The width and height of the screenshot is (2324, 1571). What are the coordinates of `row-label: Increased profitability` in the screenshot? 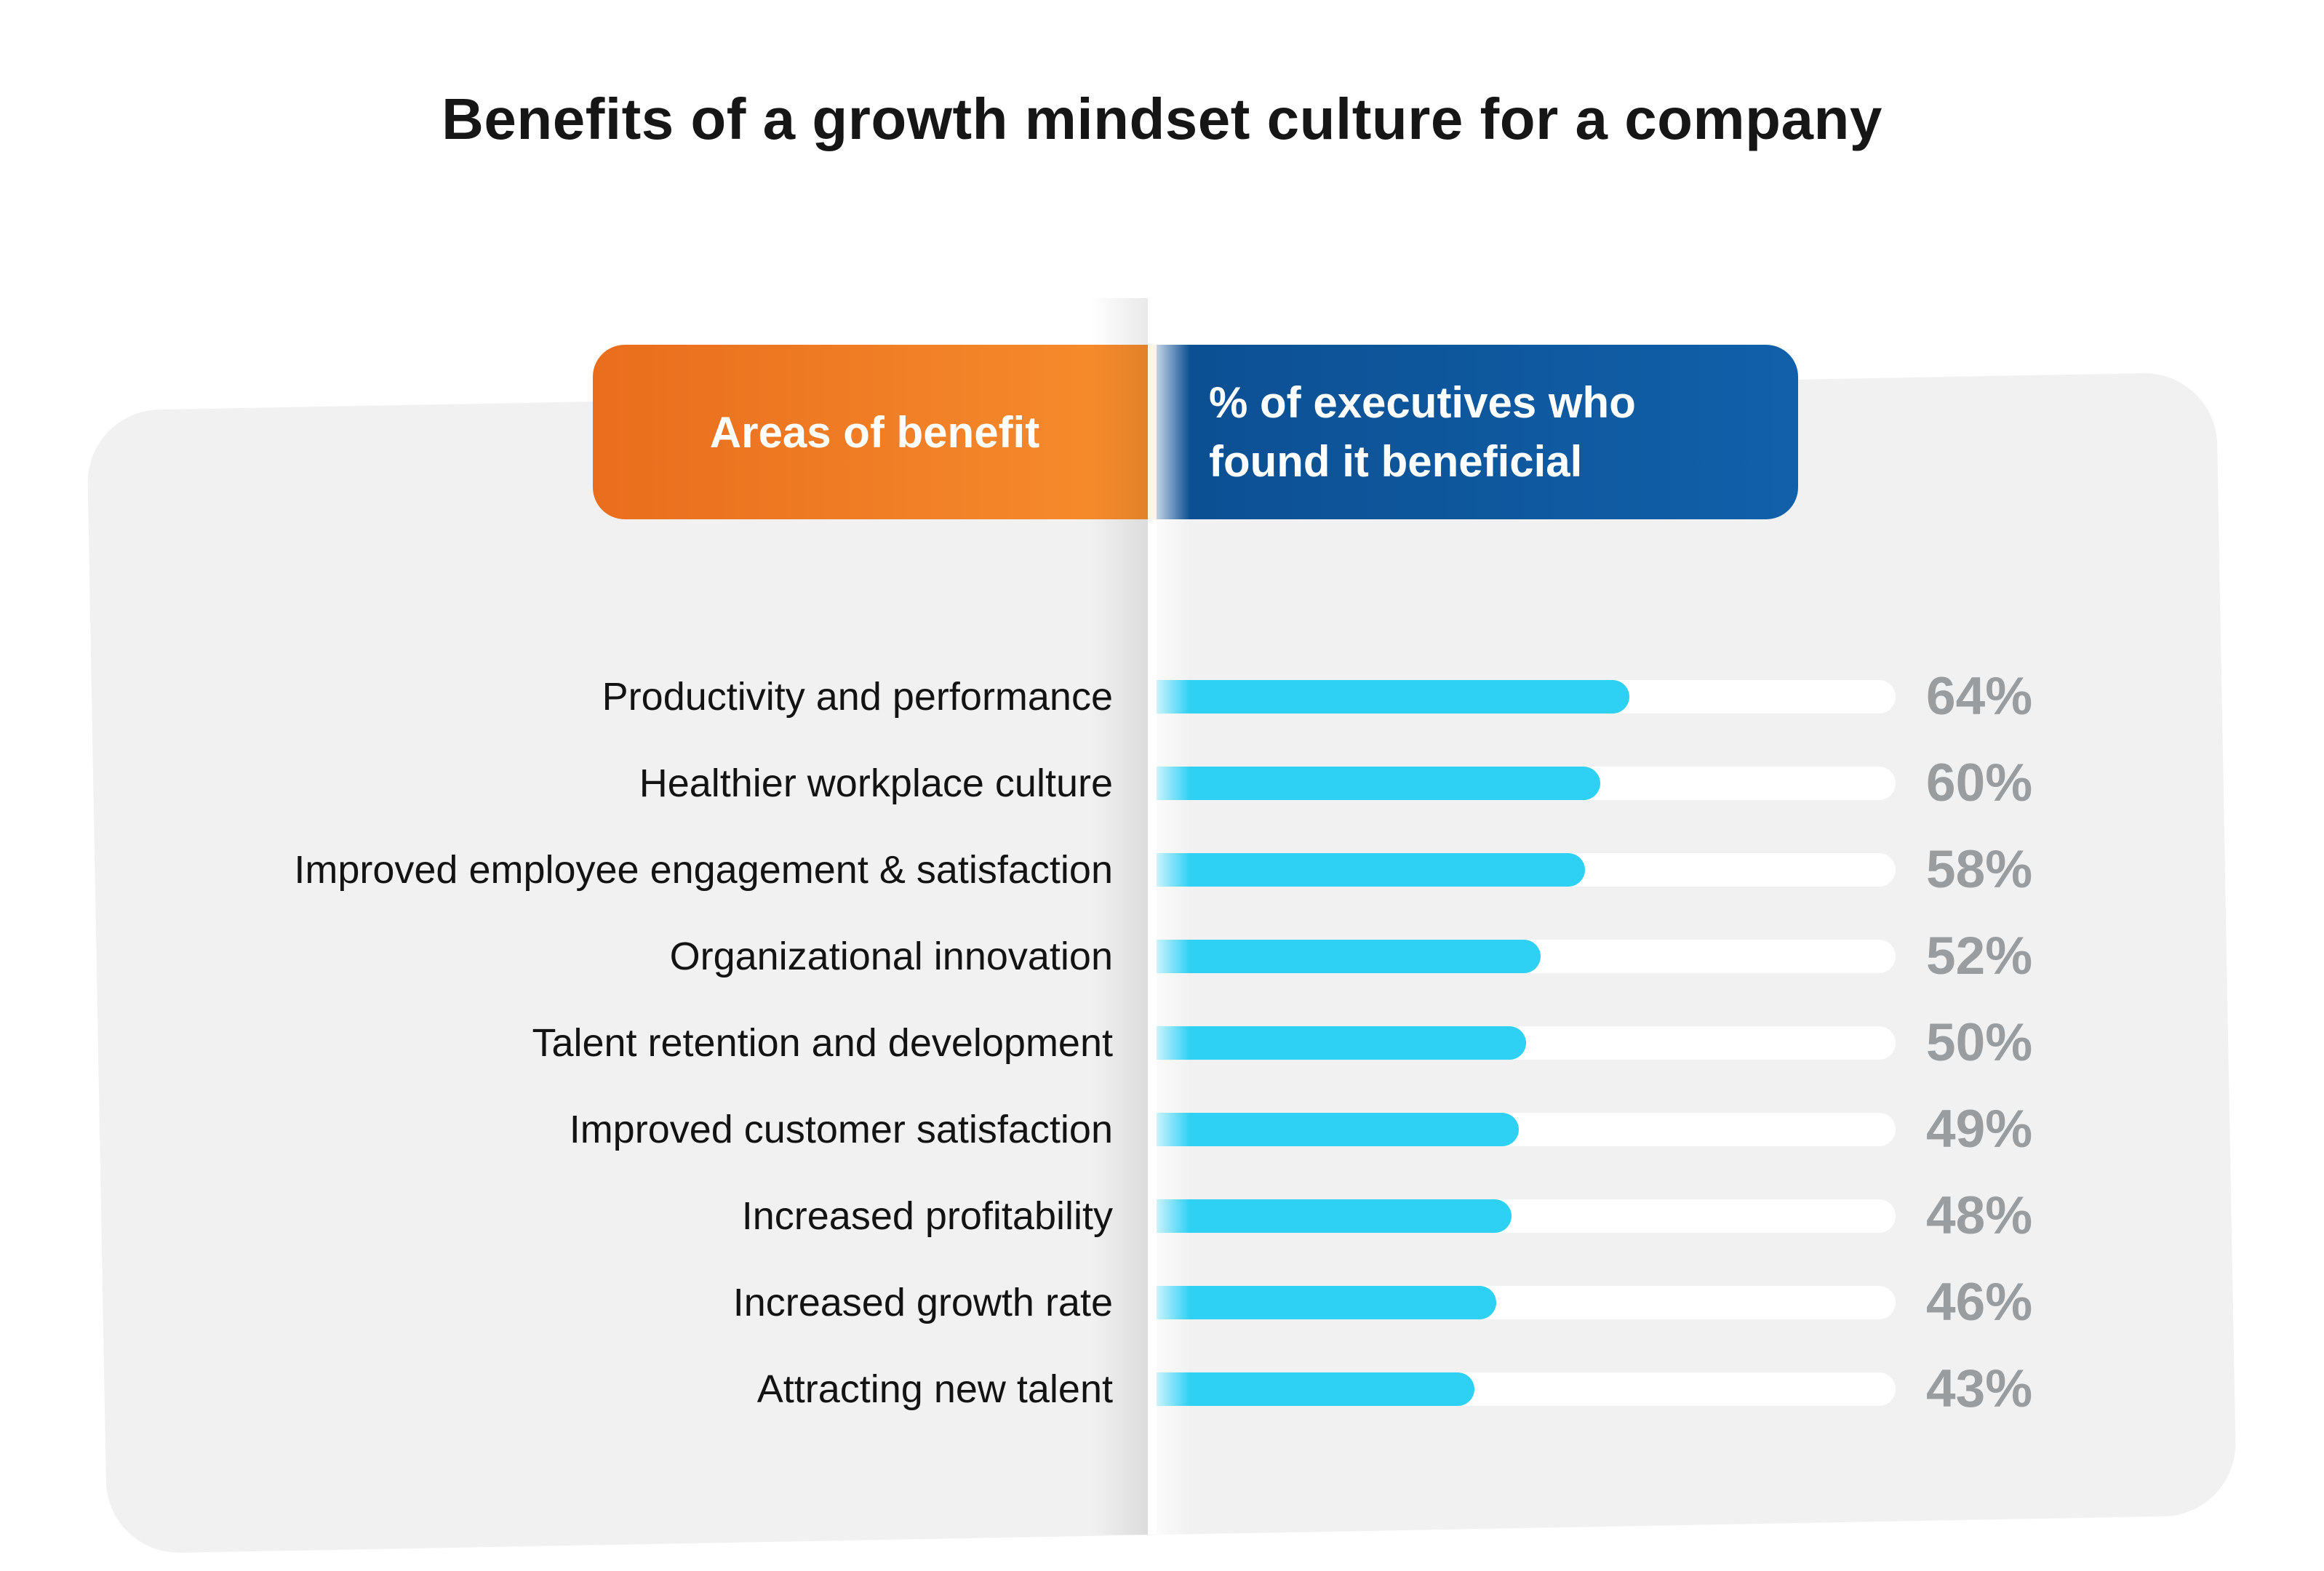 It's located at (927, 1216).